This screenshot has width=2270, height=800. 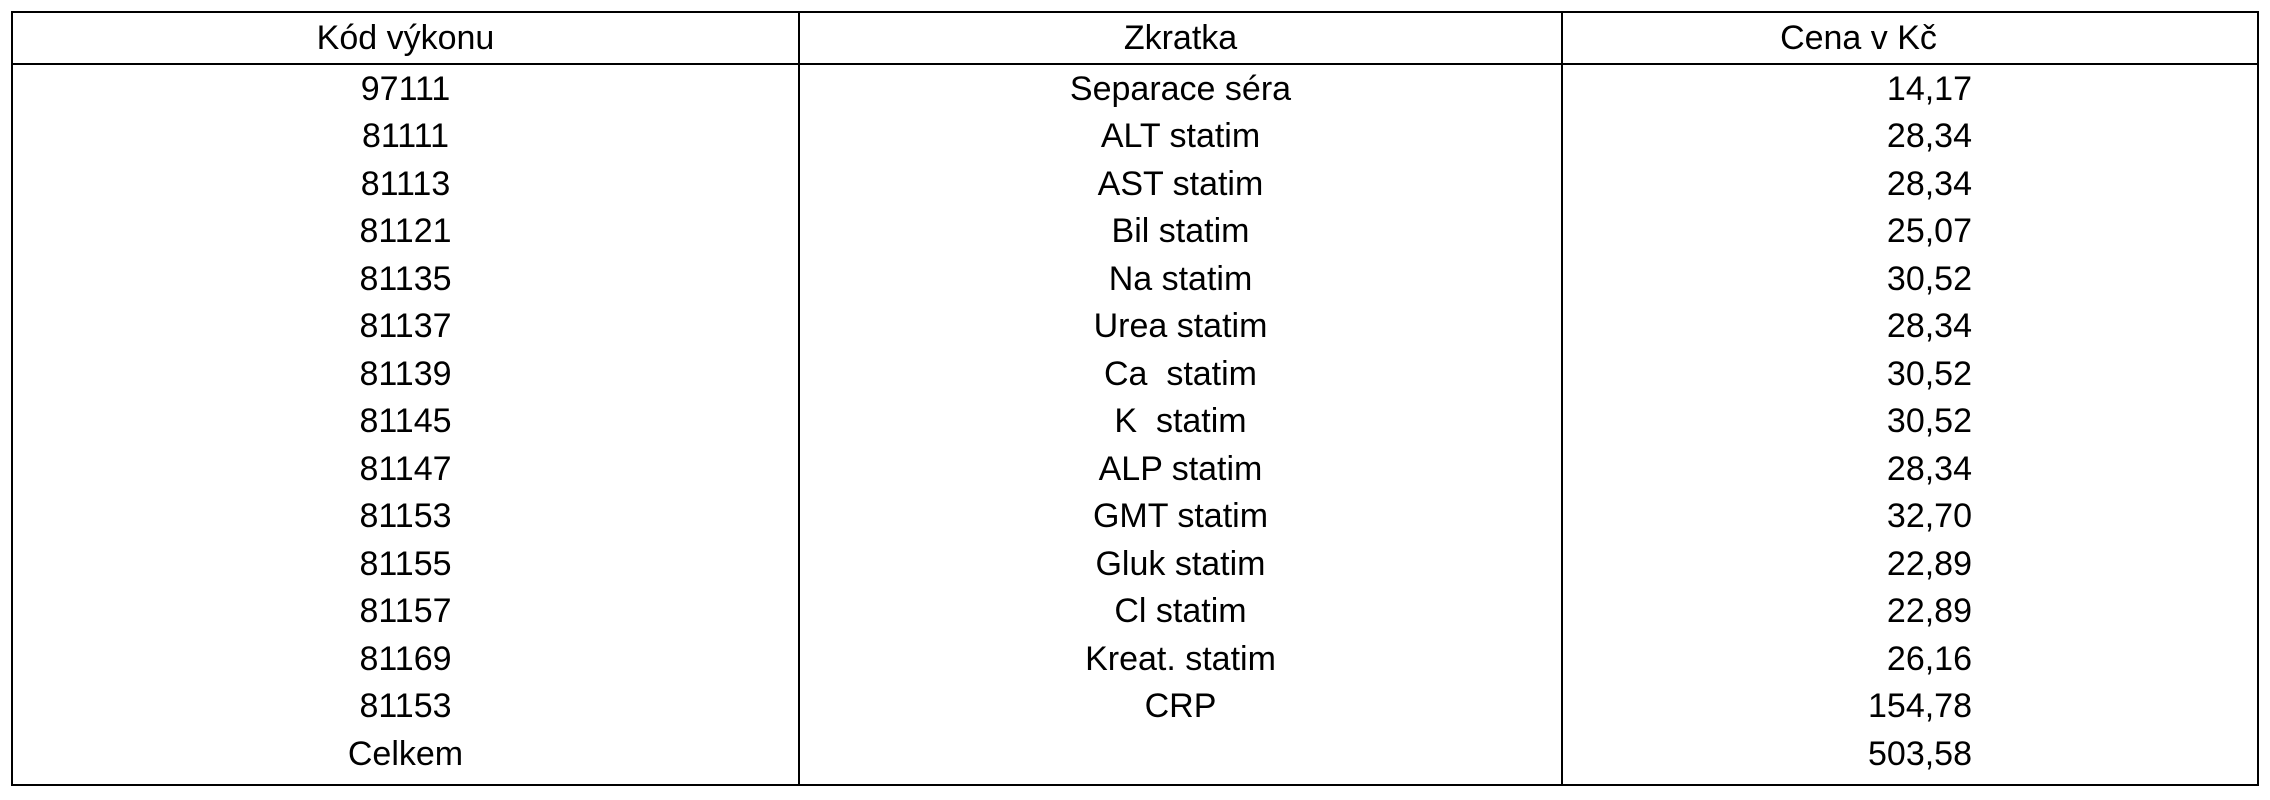 What do you see at coordinates (405, 611) in the screenshot?
I see `cell-code: 81157` at bounding box center [405, 611].